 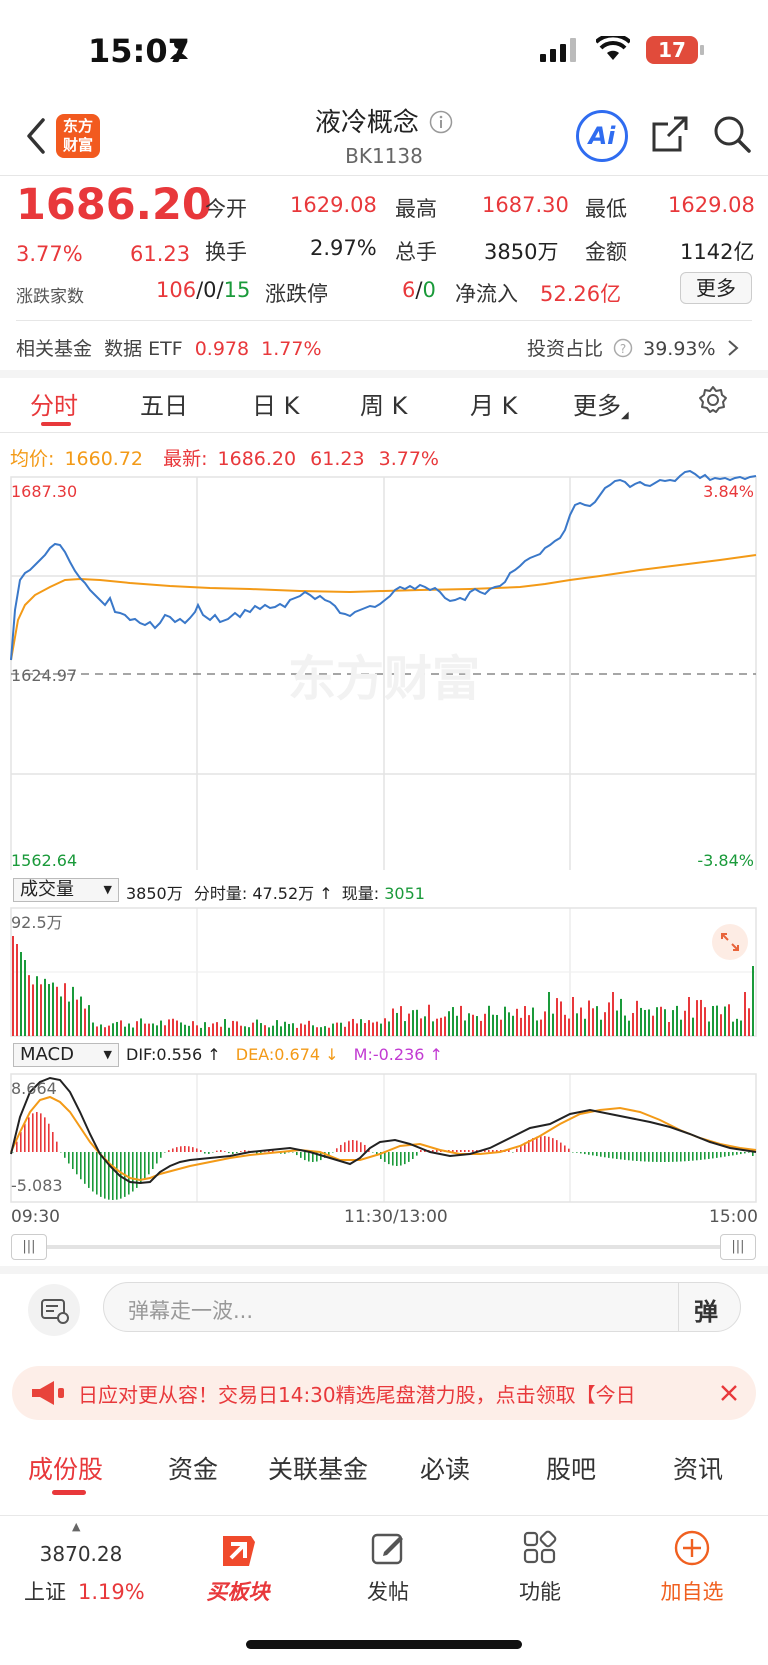 What do you see at coordinates (318, 1469) in the screenshot?
I see `tab-related-funds: 关联基金` at bounding box center [318, 1469].